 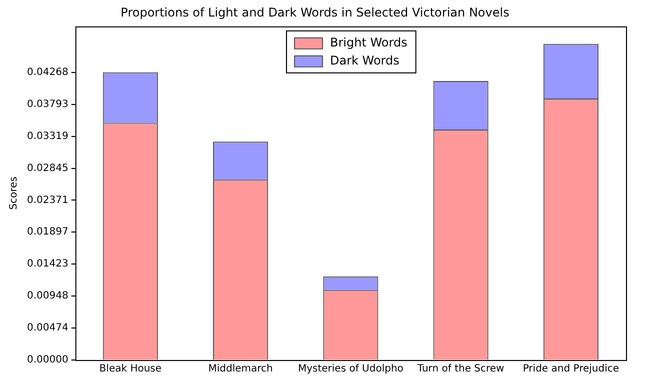 What do you see at coordinates (240, 369) in the screenshot?
I see `x-tick-label: Middlemarch` at bounding box center [240, 369].